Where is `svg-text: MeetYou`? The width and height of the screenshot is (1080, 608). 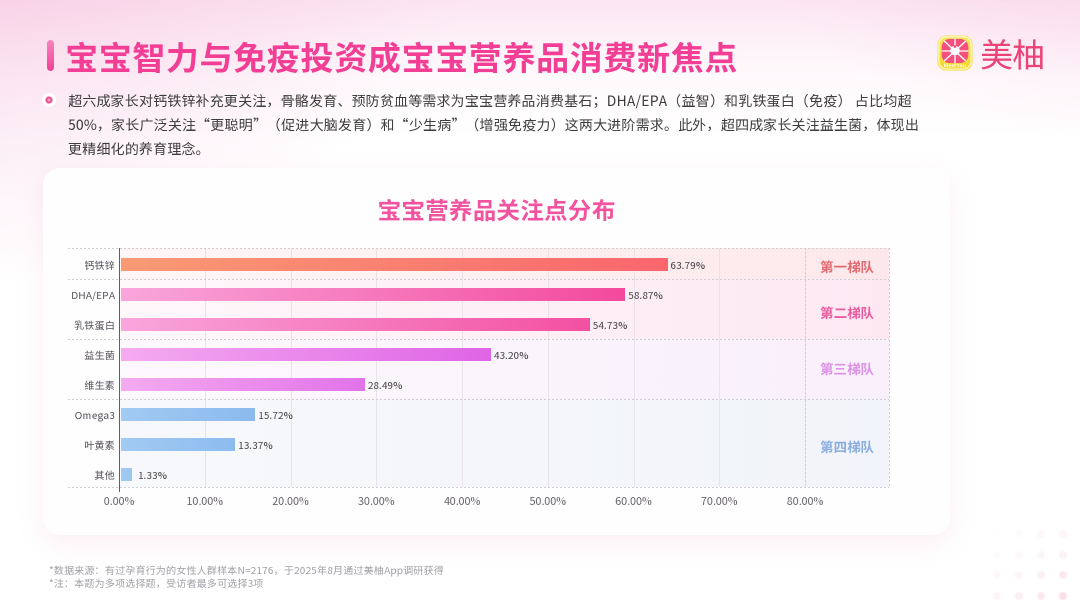
svg-text: MeetYou is located at coordinates (955, 66).